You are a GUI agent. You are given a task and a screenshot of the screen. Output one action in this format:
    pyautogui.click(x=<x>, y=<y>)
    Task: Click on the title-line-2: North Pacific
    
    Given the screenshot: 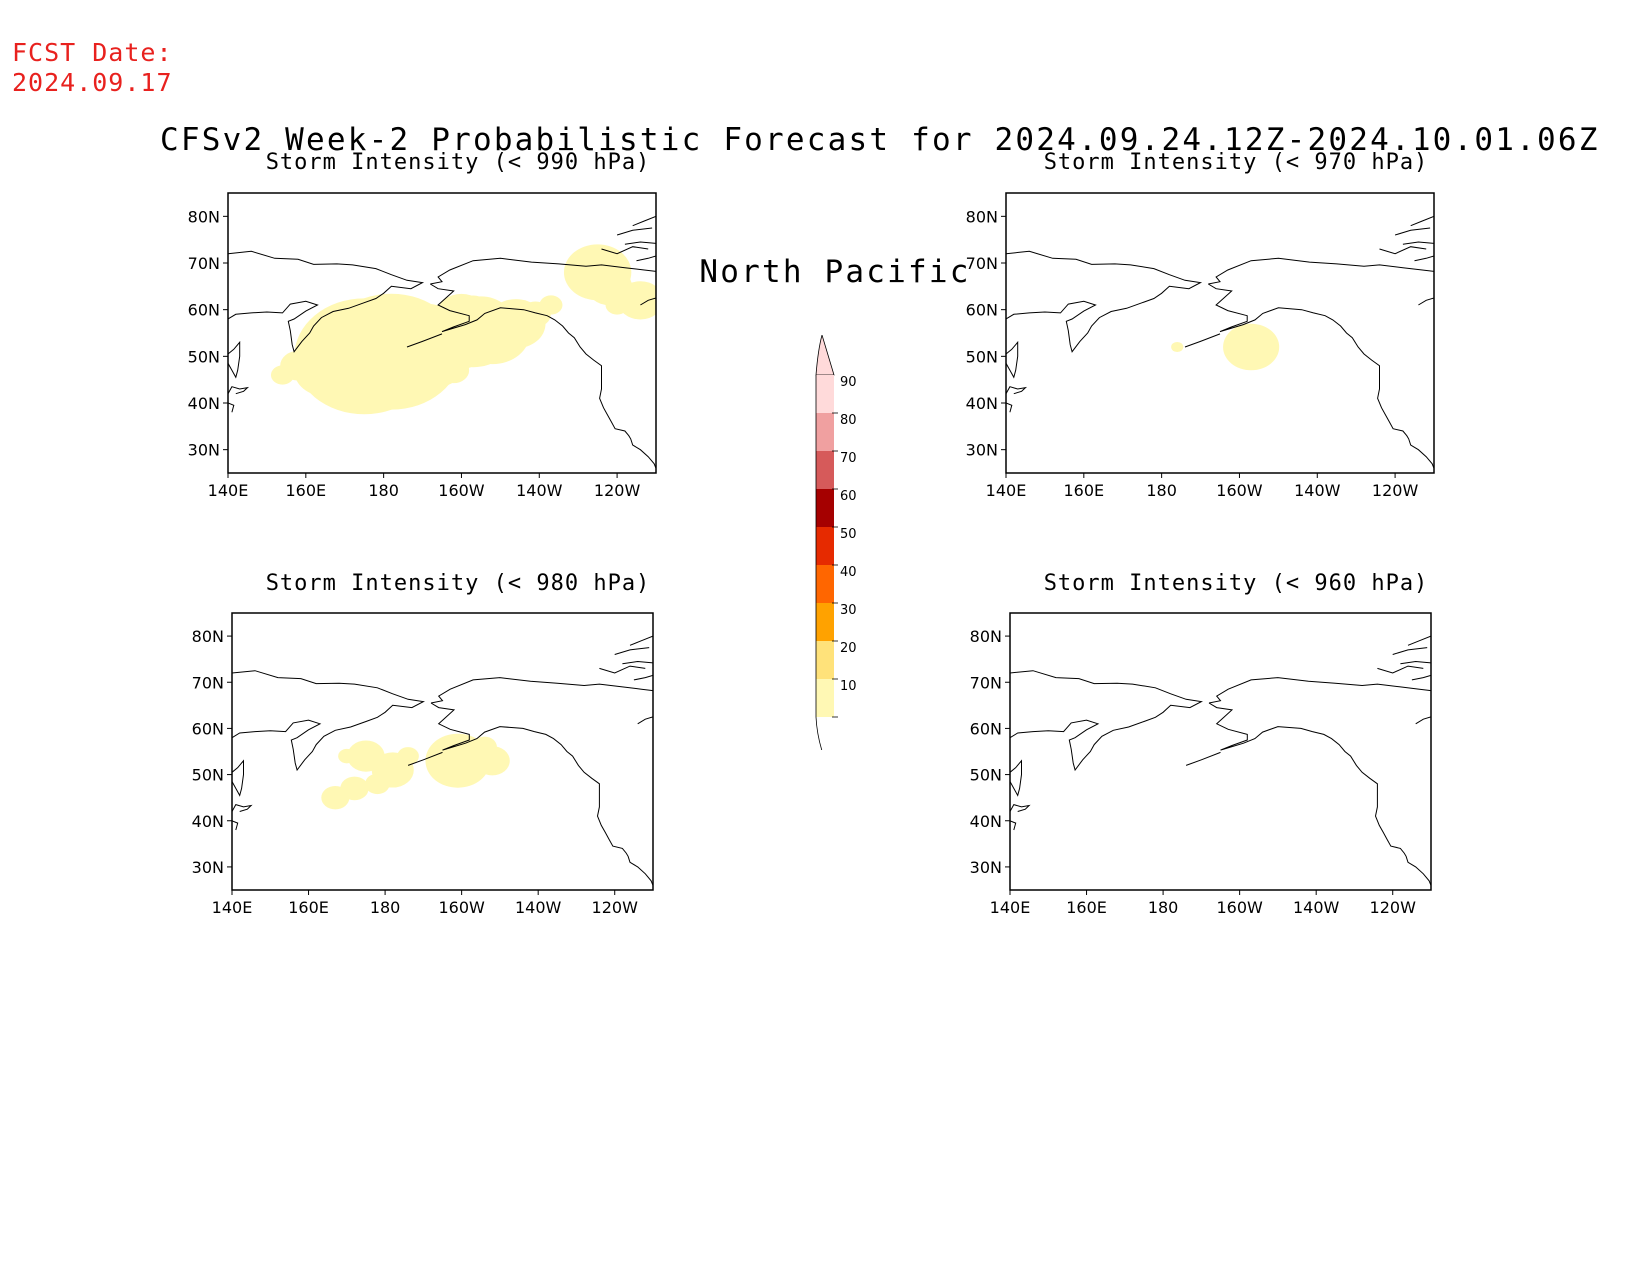 What is the action you would take?
    pyautogui.click(x=835, y=272)
    